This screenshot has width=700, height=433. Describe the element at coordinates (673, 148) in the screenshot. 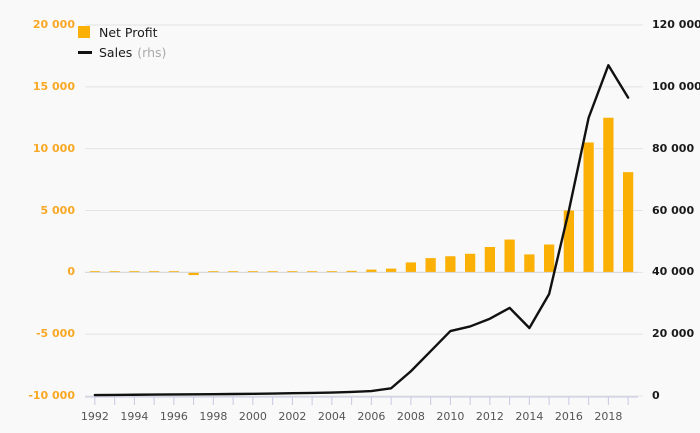

I see `y-axis-right-label: 80 000` at that location.